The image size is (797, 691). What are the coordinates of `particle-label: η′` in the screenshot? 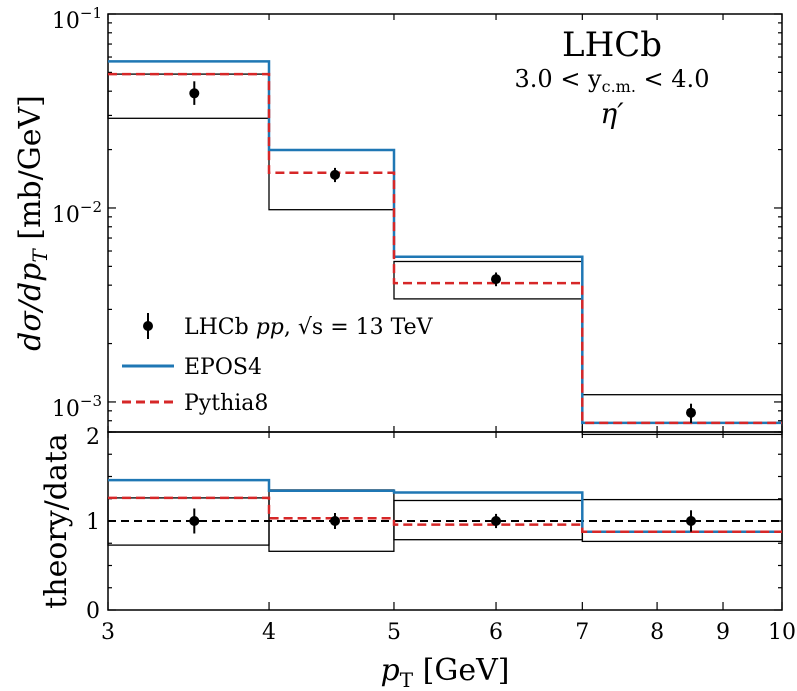 It's located at (612, 113).